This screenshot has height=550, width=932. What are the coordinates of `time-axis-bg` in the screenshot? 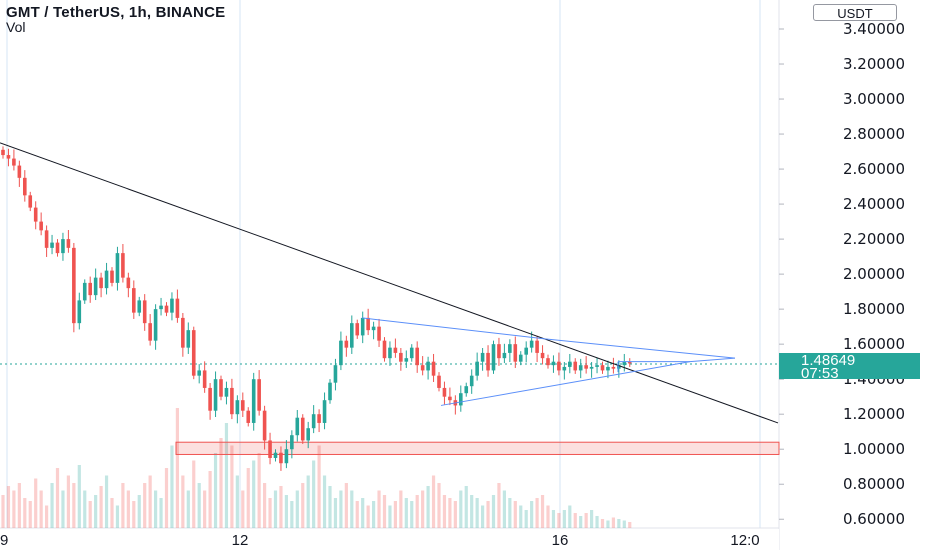 It's located at (389, 539).